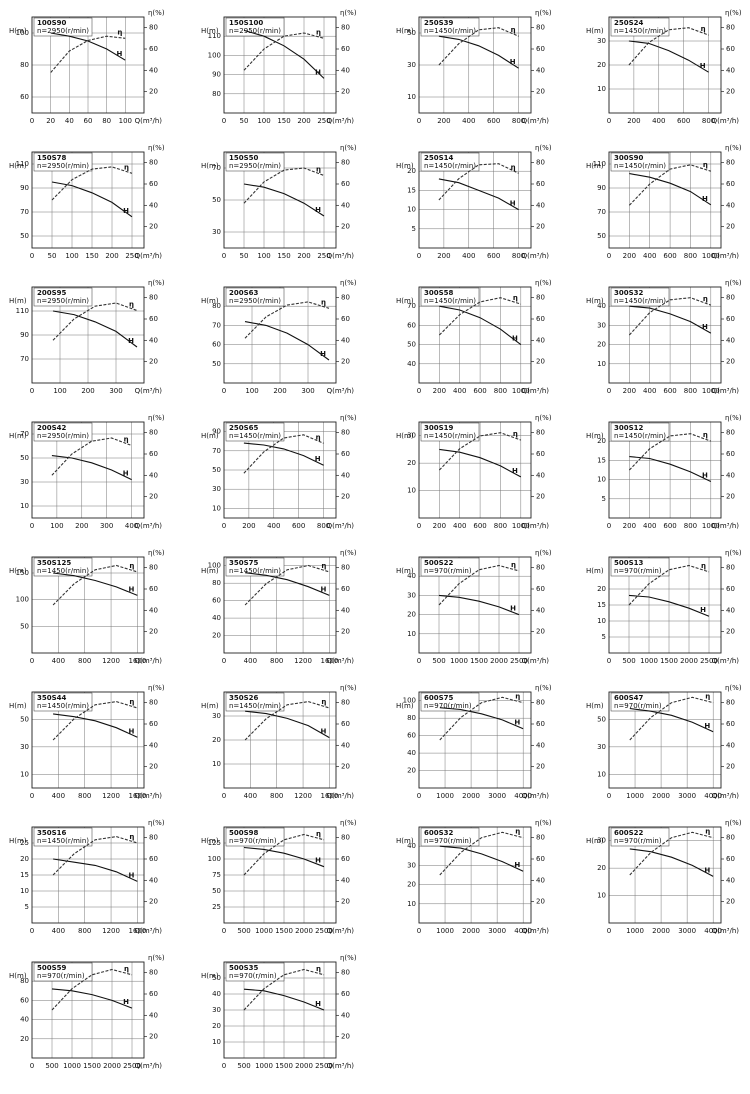 The height and width of the screenshot is (1094, 750). I want to click on y-tick-label: 100, so click(409, 701).